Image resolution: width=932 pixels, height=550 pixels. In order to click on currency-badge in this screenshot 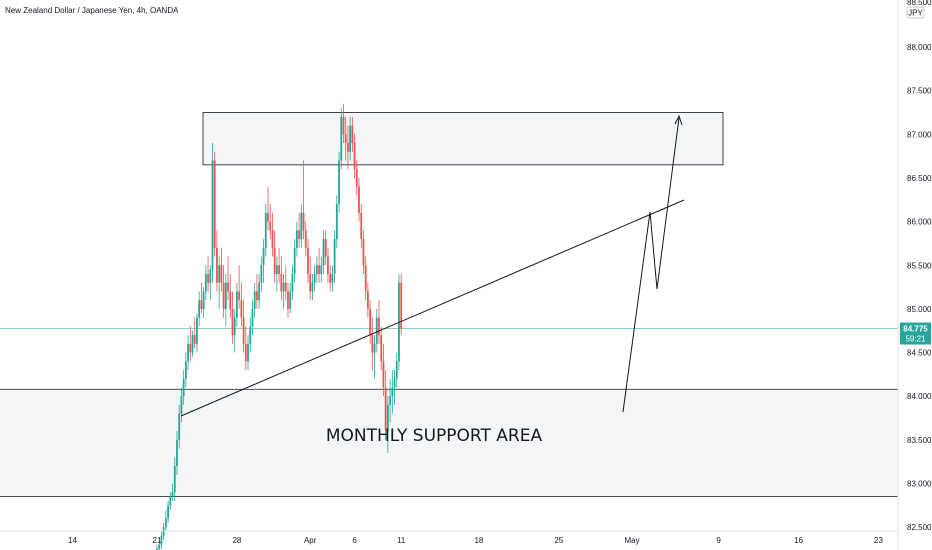, I will do `click(915, 12)`.